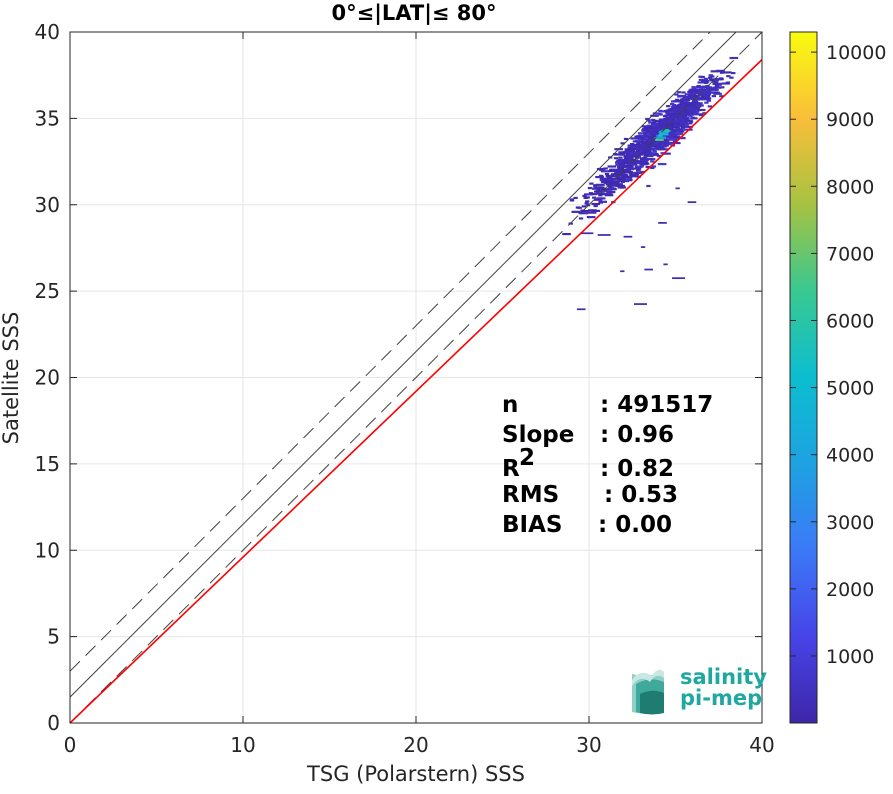 The height and width of the screenshot is (794, 893). I want to click on logo-line2: pi-mep, so click(721, 698).